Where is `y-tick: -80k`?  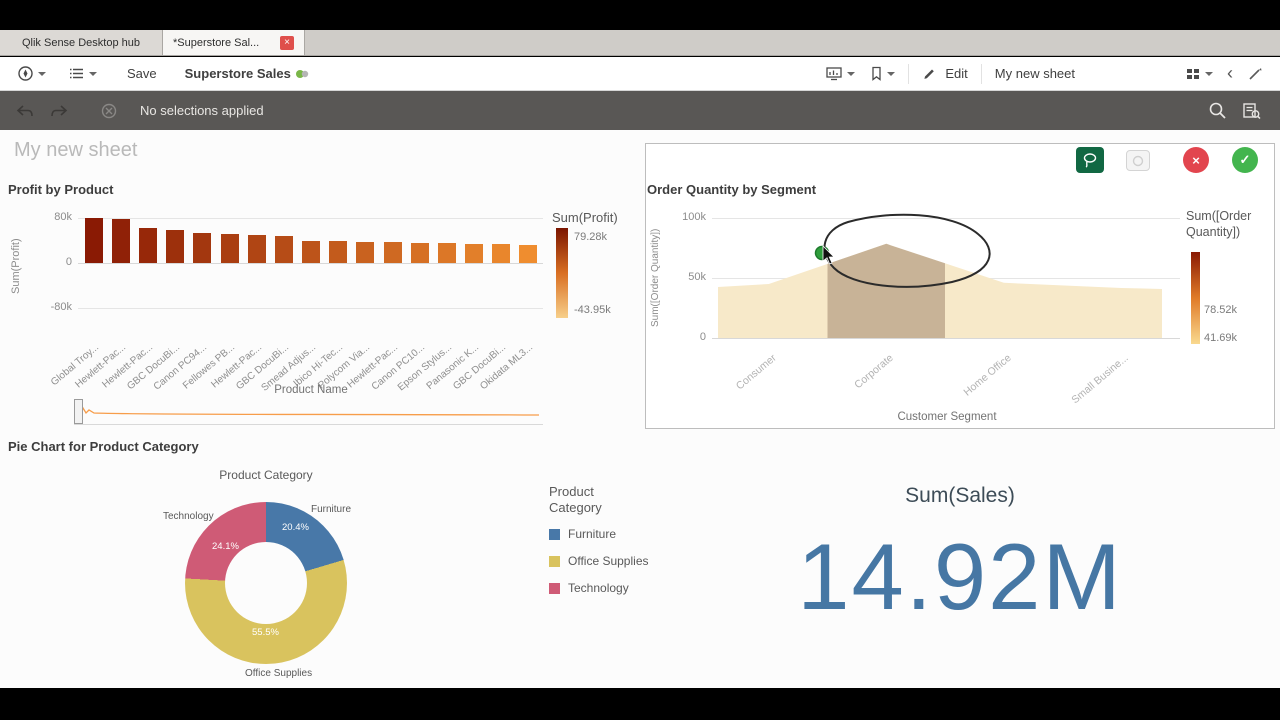 y-tick: -80k is located at coordinates (61, 307).